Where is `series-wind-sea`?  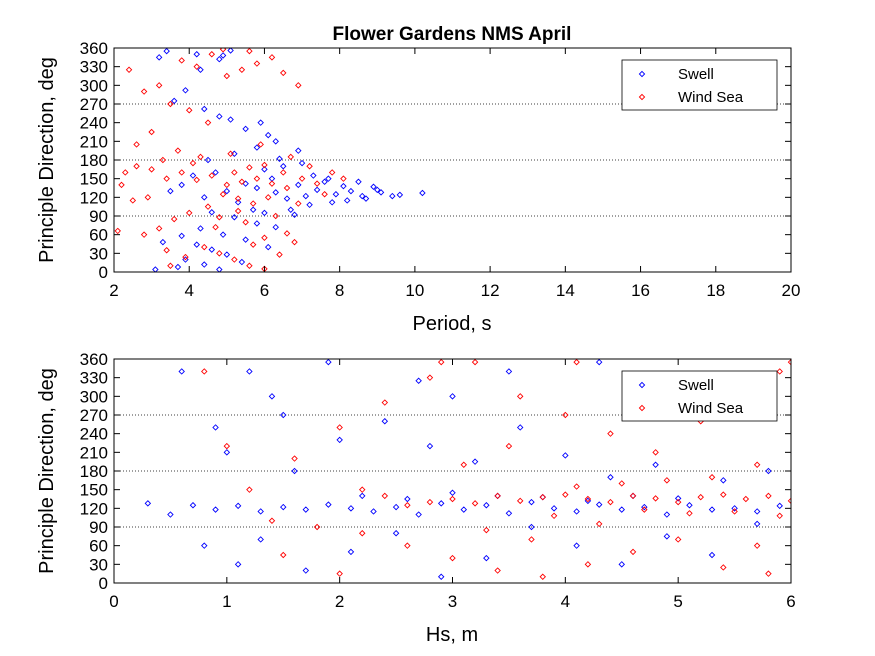 series-wind-sea is located at coordinates (230, 160).